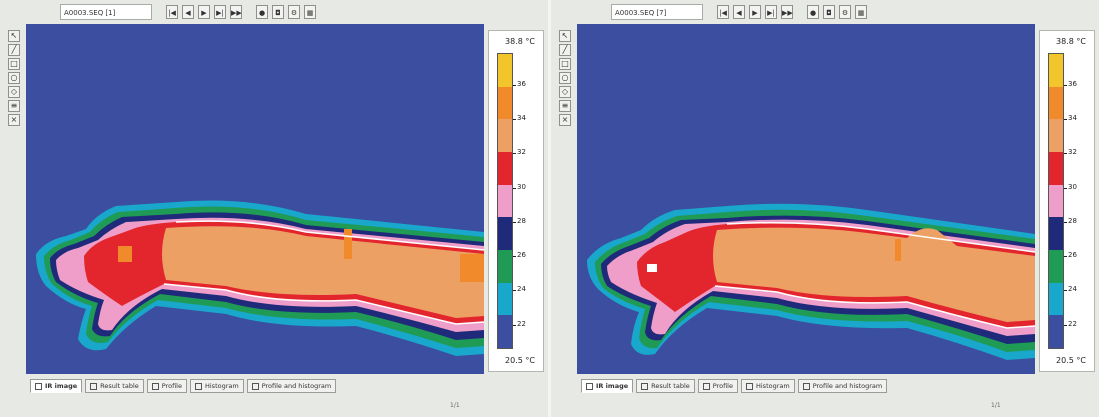  Describe the element at coordinates (549, 208) in the screenshot. I see `panel-divider` at that location.